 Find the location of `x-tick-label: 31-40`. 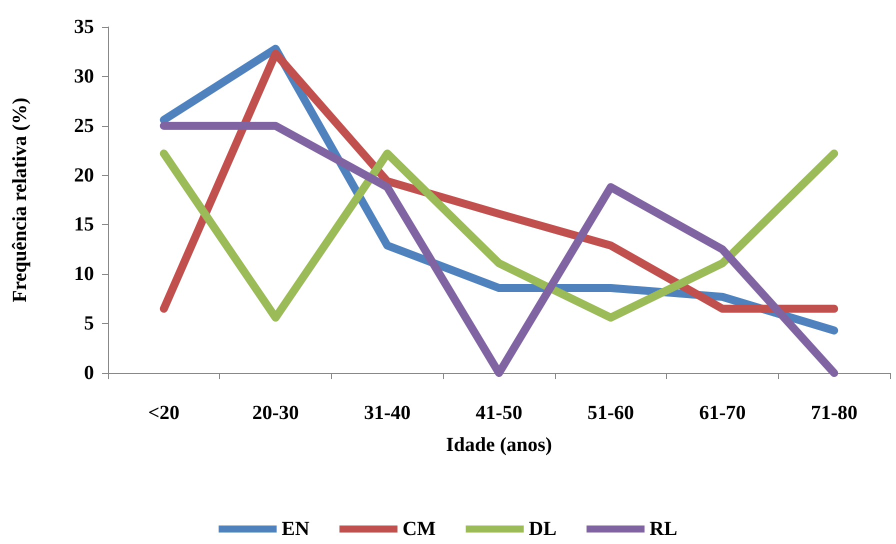

x-tick-label: 31-40 is located at coordinates (387, 413).